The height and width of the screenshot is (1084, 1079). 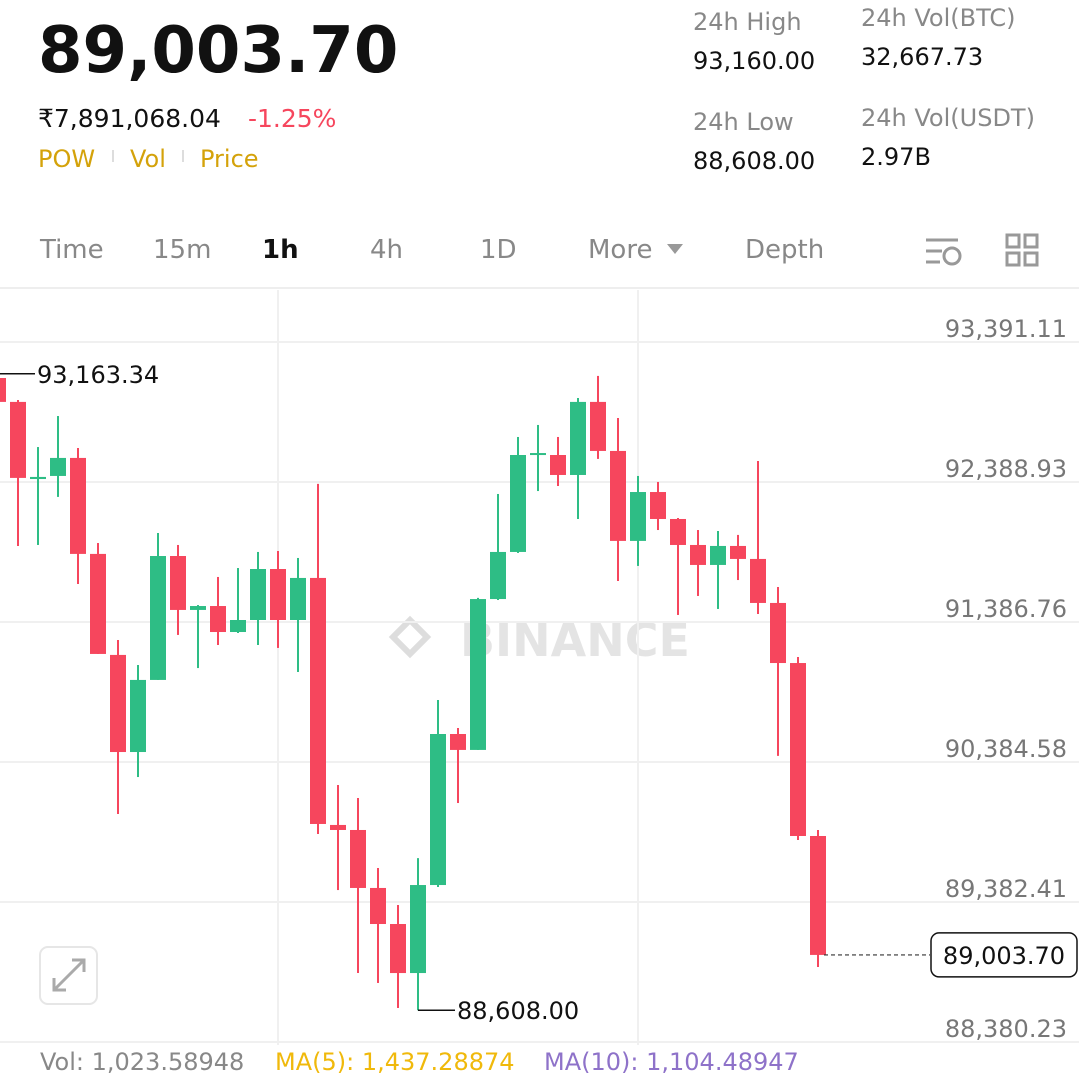 What do you see at coordinates (148, 159) in the screenshot?
I see `indicator: Vol` at bounding box center [148, 159].